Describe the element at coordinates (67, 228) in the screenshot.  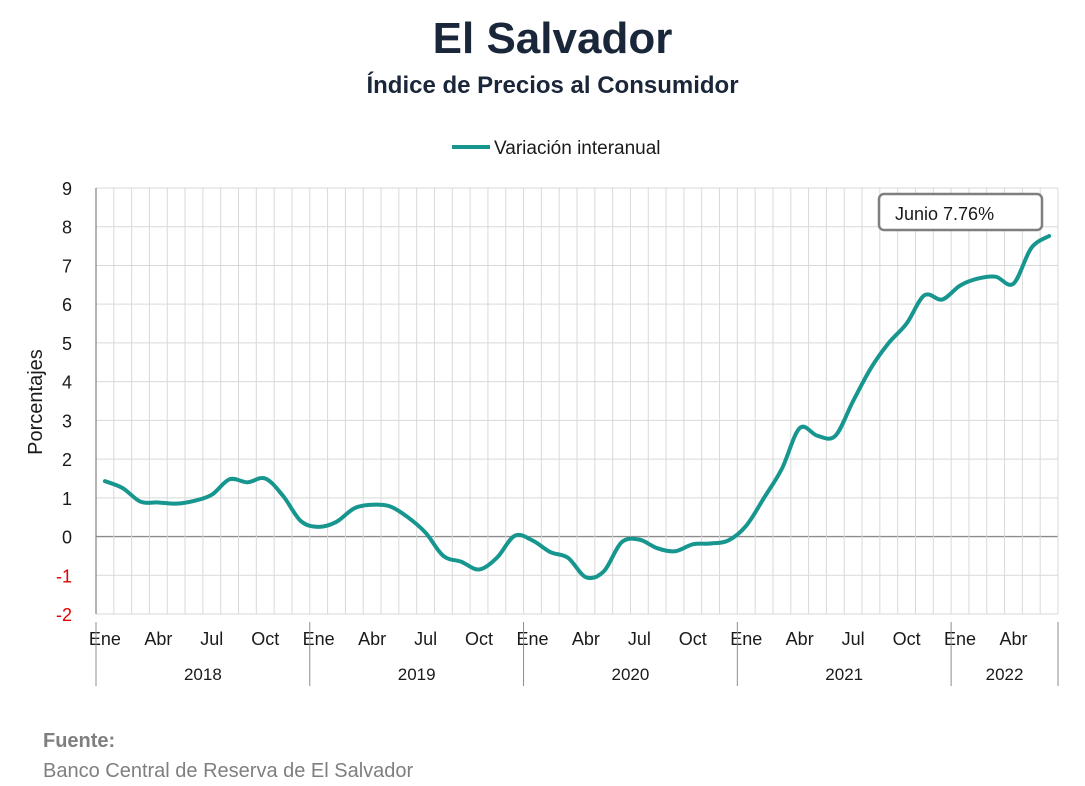
I see `y-tick-label: 8` at that location.